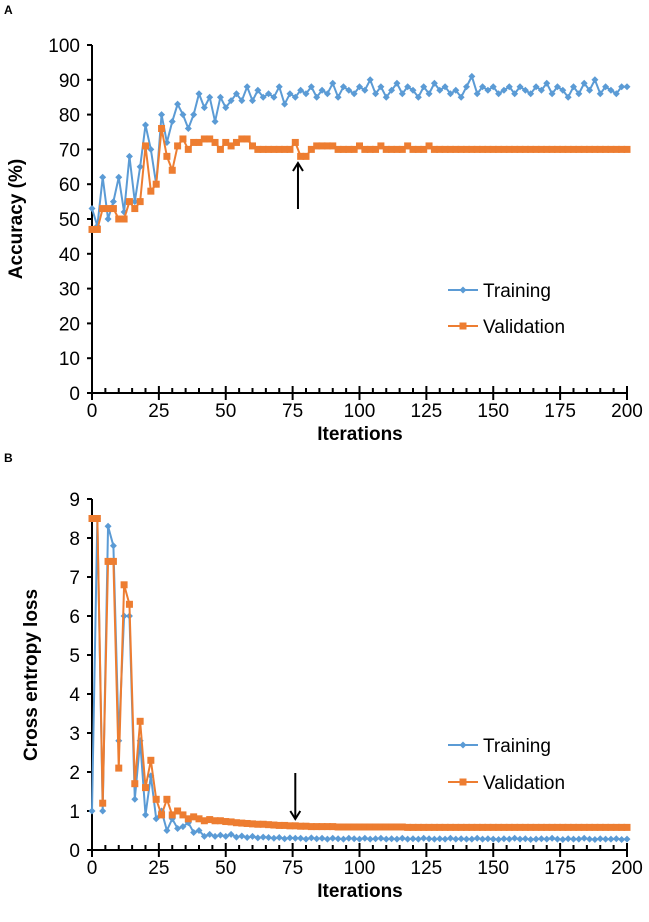 The height and width of the screenshot is (922, 649). I want to click on y-tick-label: 20, so click(69, 324).